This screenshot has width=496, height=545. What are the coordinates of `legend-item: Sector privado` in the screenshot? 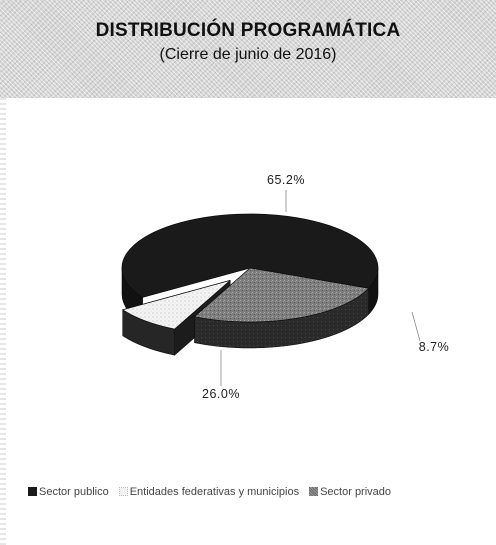 It's located at (350, 492).